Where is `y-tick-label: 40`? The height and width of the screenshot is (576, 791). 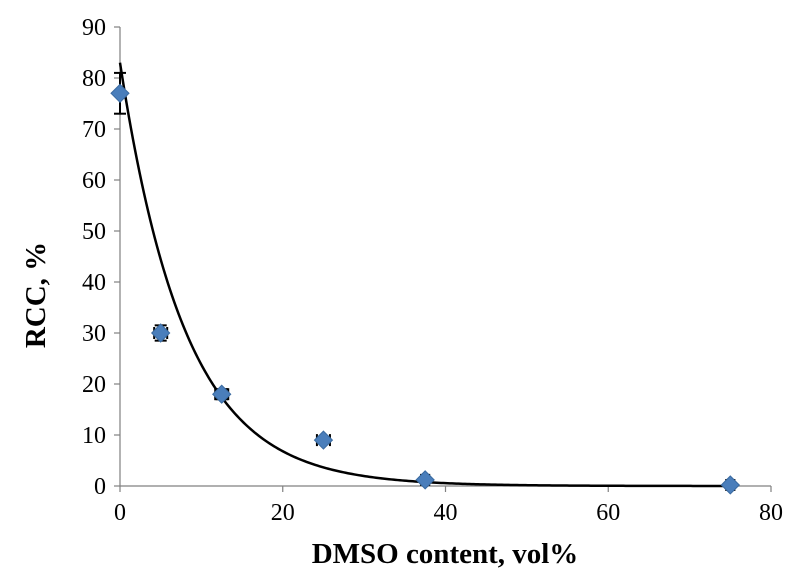 y-tick-label: 40 is located at coordinates (94, 283).